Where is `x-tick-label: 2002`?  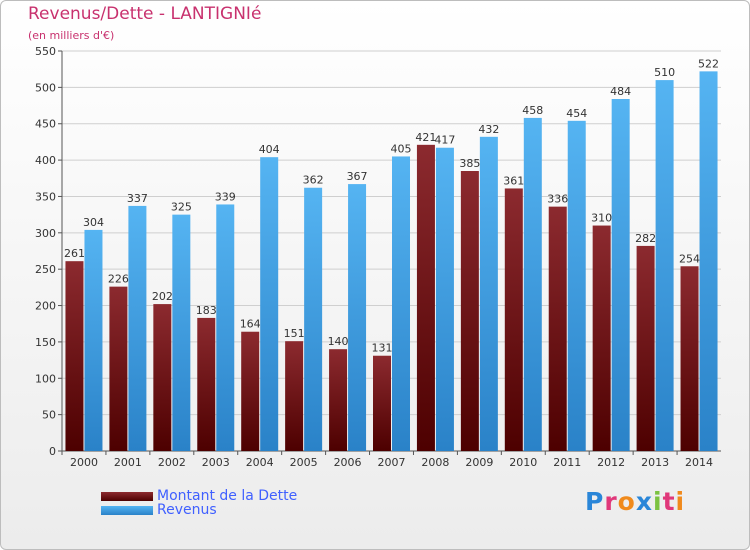 x-tick-label: 2002 is located at coordinates (172, 462).